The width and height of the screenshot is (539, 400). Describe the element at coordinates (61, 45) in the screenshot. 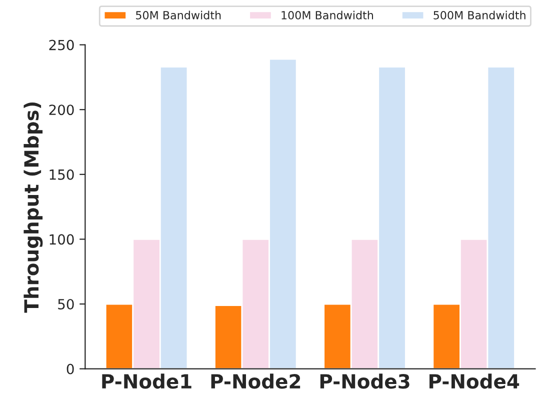

I see `y-tick-label: 250` at that location.